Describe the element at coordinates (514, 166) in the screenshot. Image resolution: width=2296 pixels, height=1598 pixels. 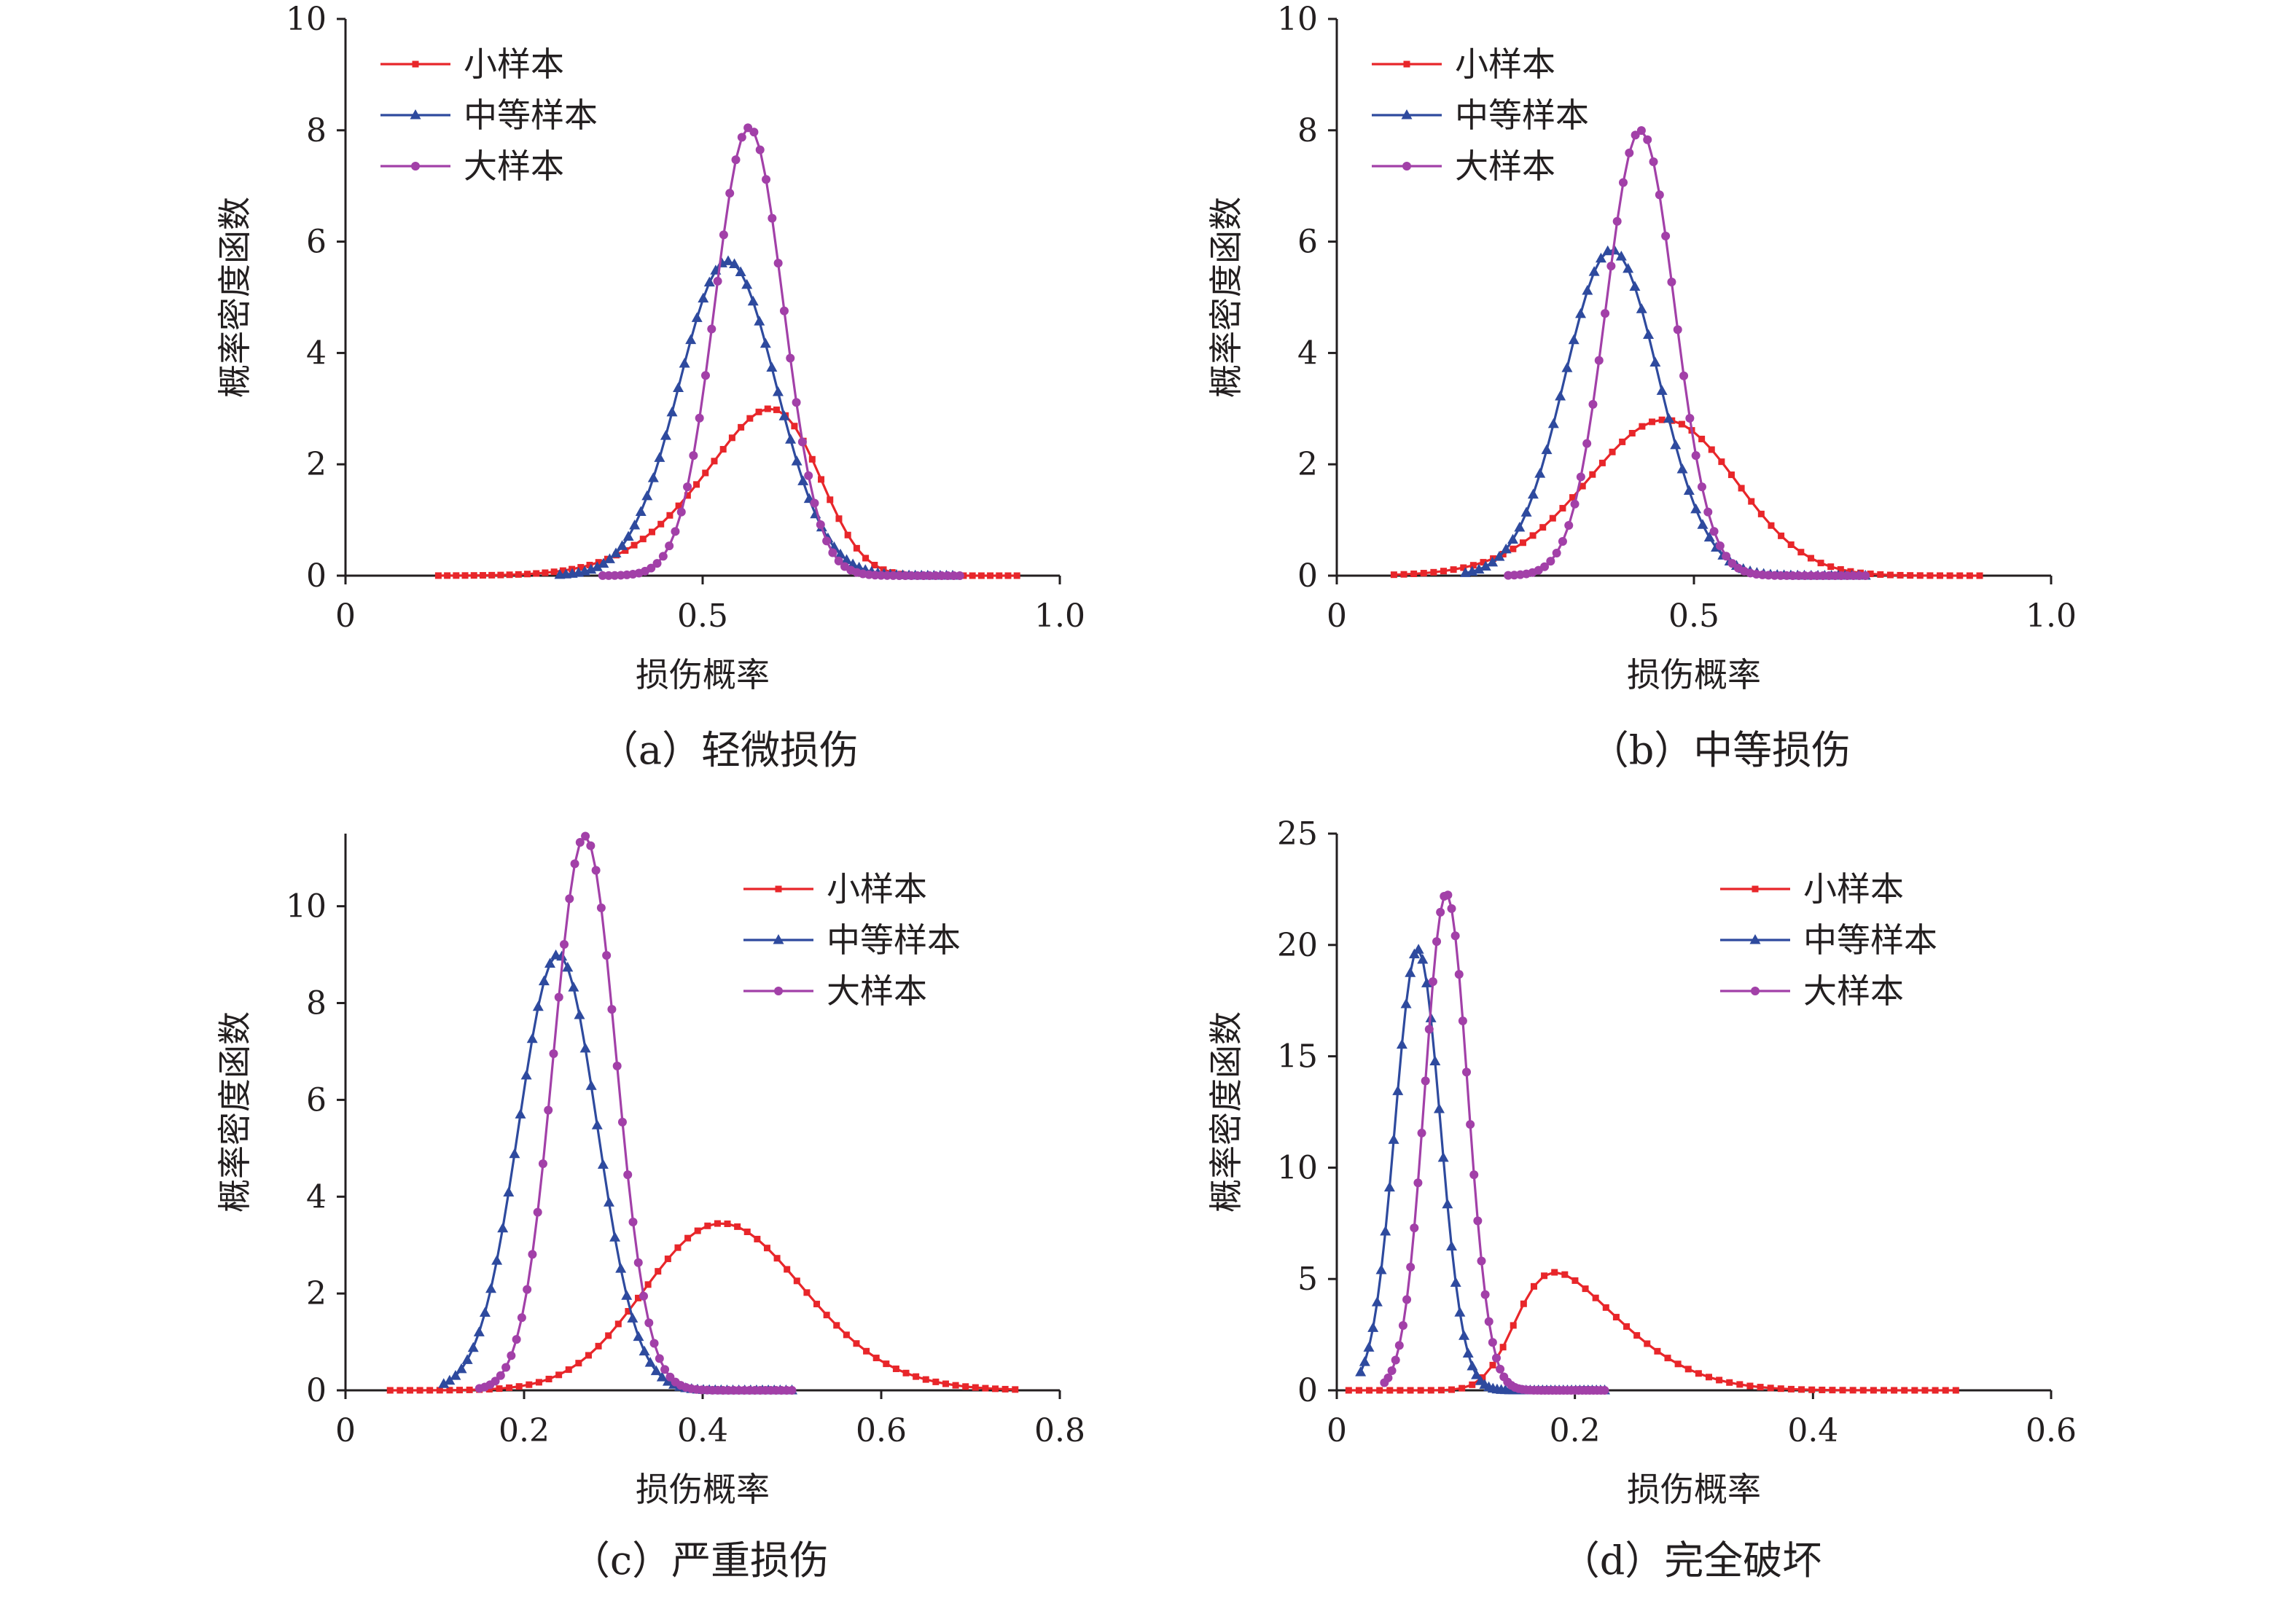
I see `legend-label: 大样本` at that location.